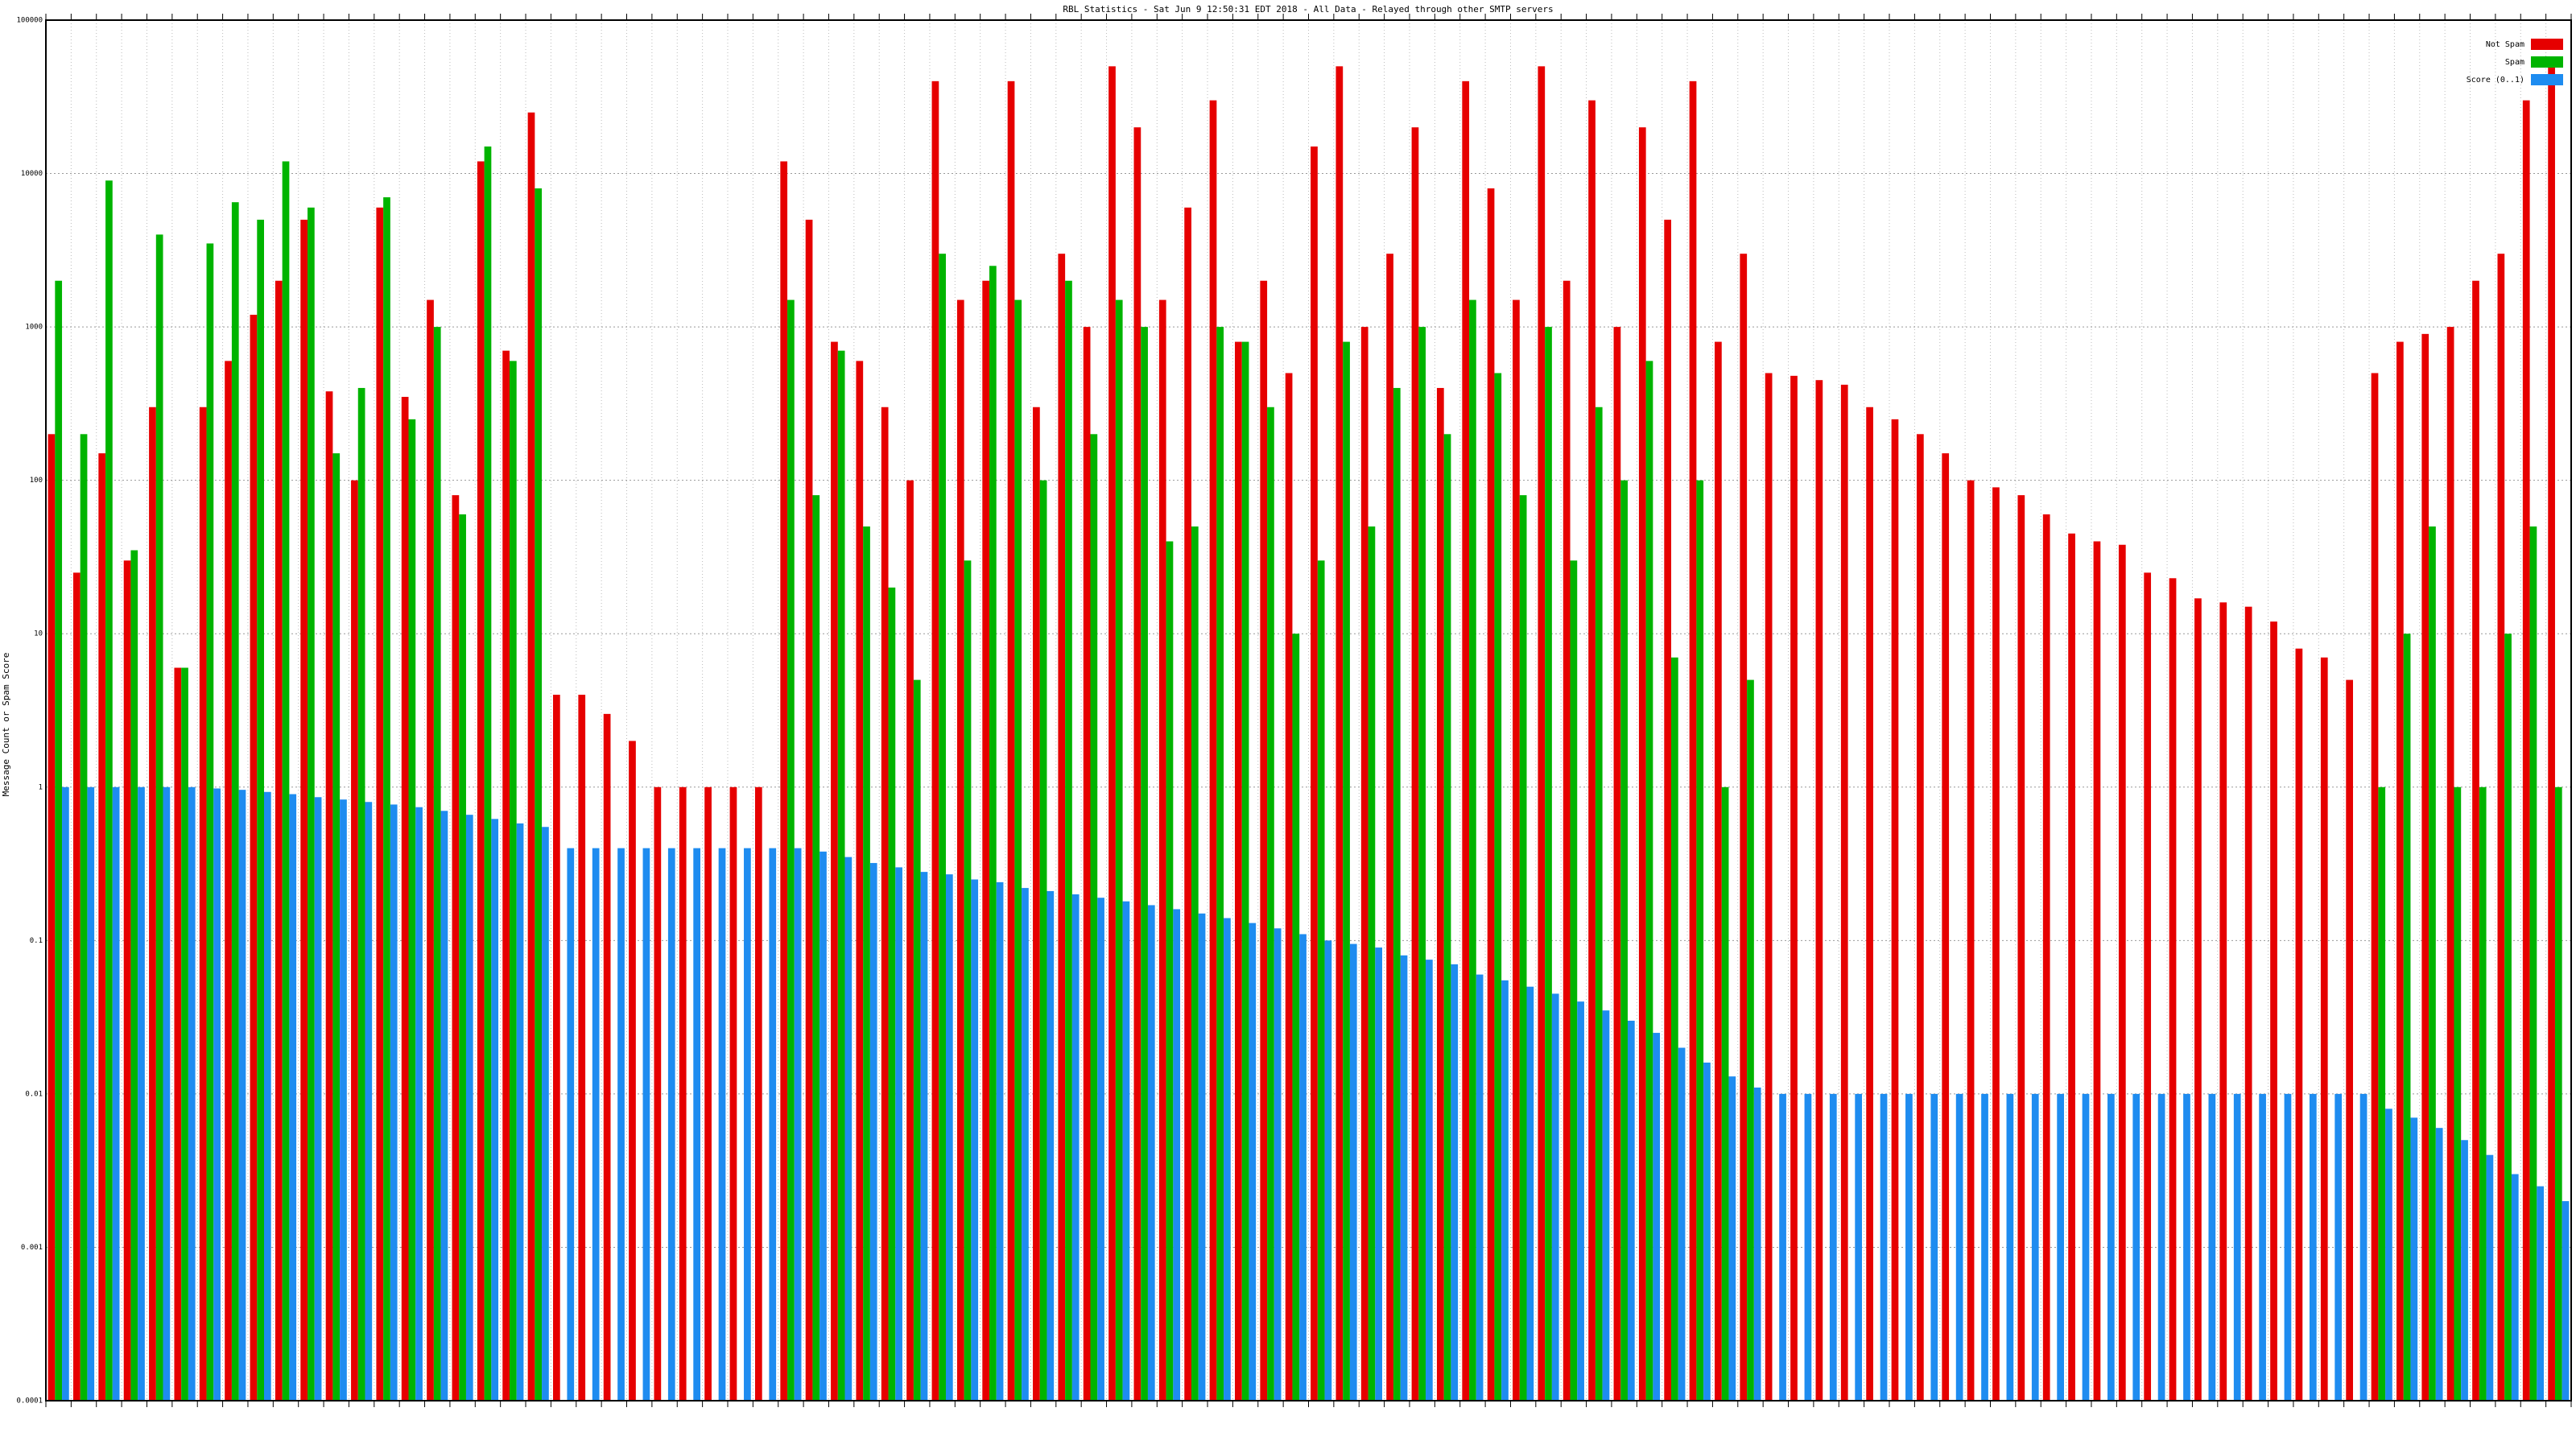  What do you see at coordinates (6, 725) in the screenshot?
I see `y-axis-label: Message Count or Spam Score` at bounding box center [6, 725].